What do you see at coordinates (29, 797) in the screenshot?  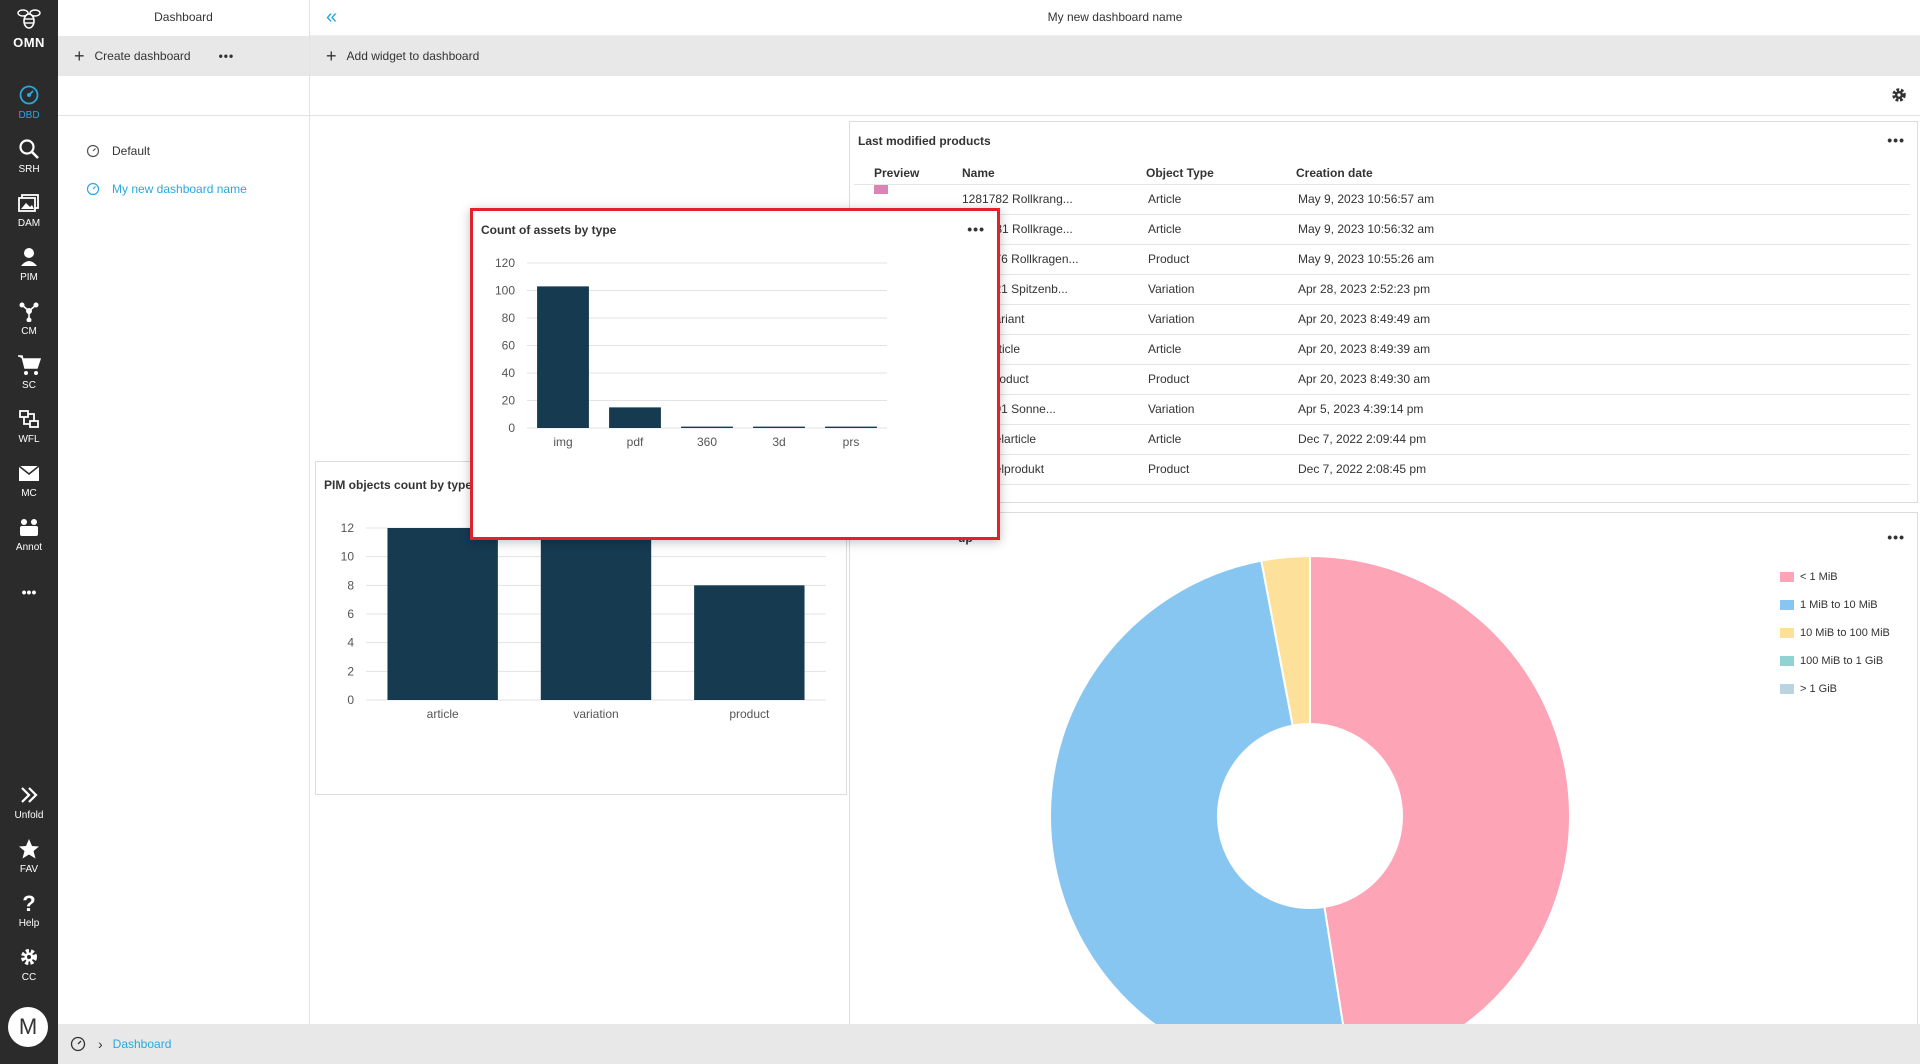 I see `double-chevron-right-icon` at bounding box center [29, 797].